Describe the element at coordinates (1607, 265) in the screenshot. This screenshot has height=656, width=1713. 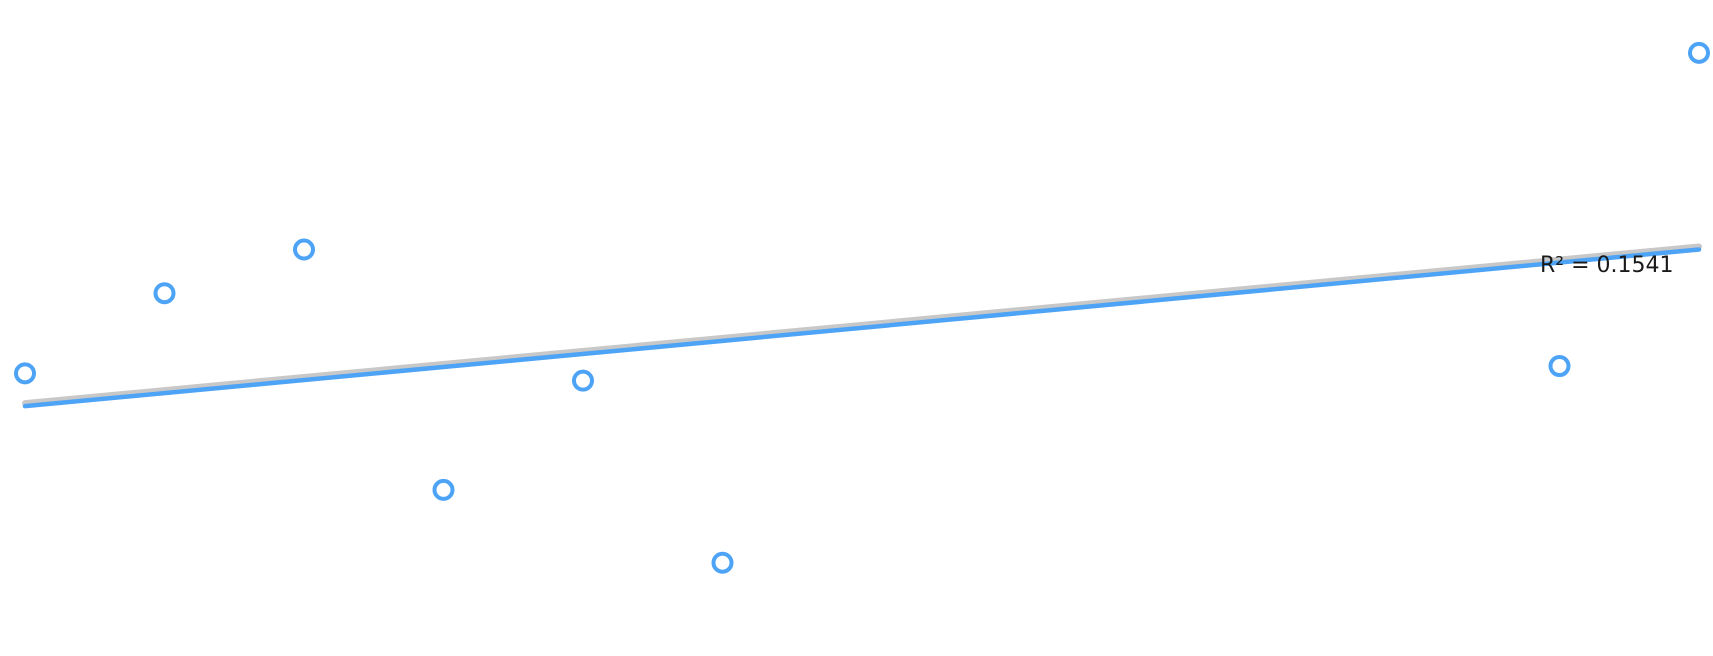
I see `r-squared-label: R² = 0.1541` at that location.